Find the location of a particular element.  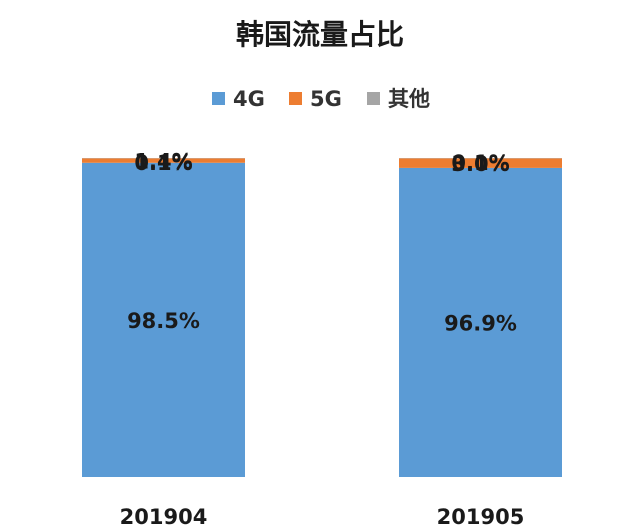

x-tick-label-1: 201905 is located at coordinates (481, 517).